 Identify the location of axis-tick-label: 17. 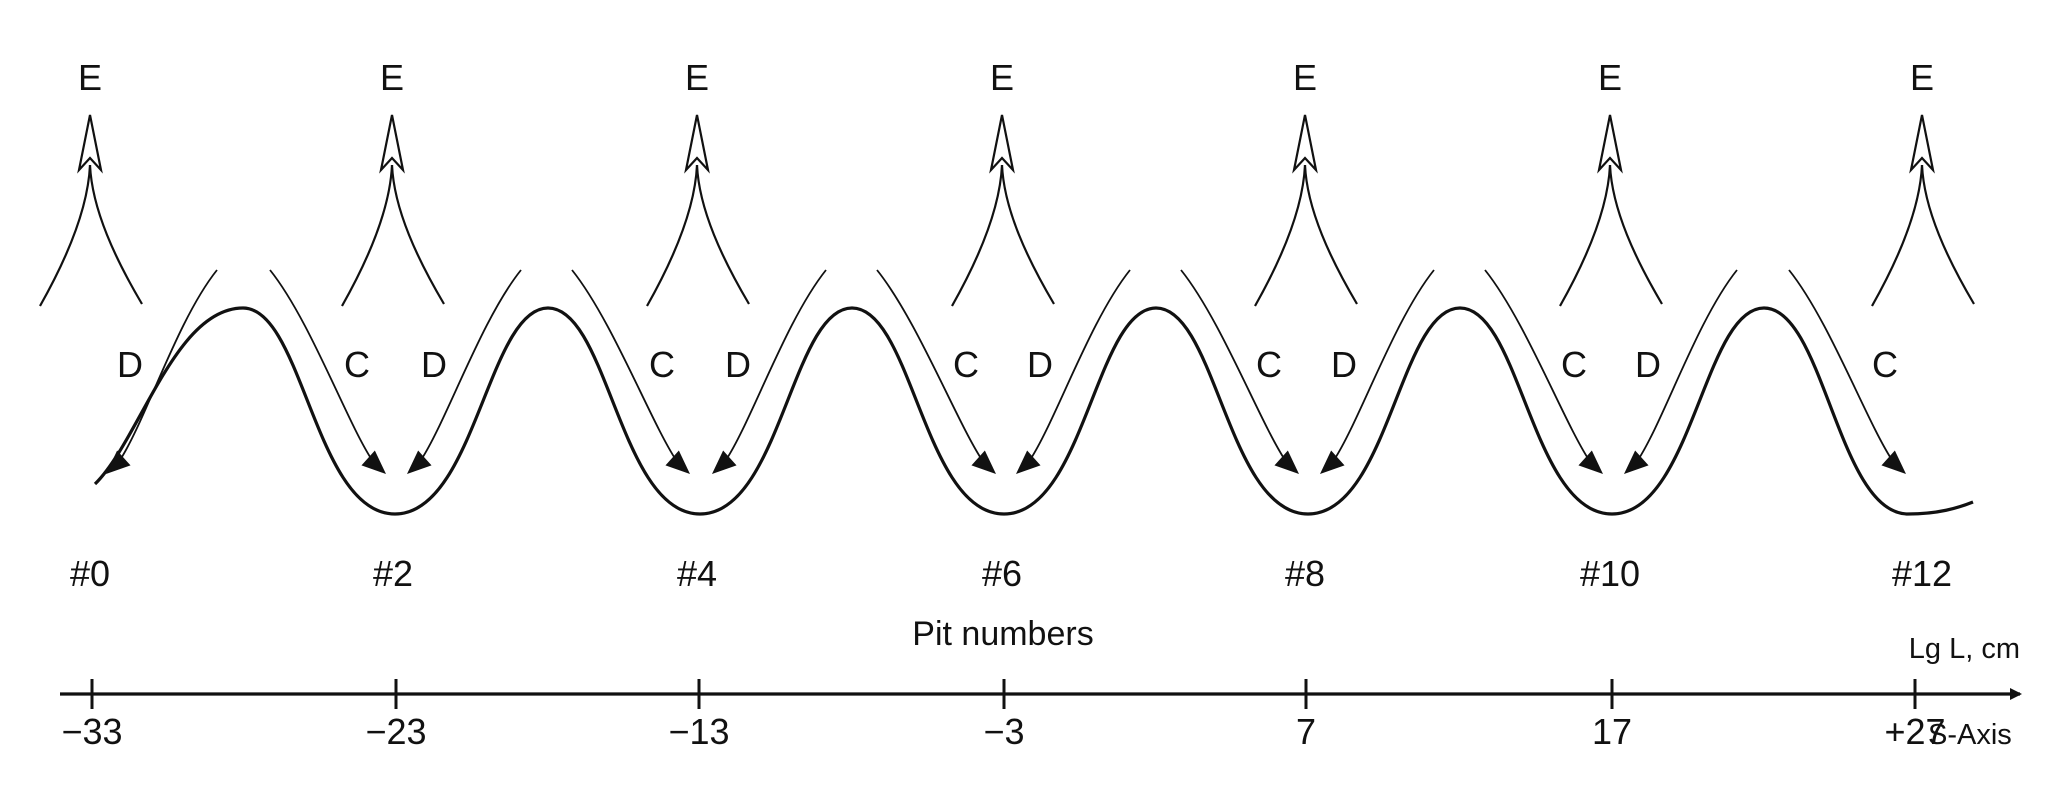
(1612, 731).